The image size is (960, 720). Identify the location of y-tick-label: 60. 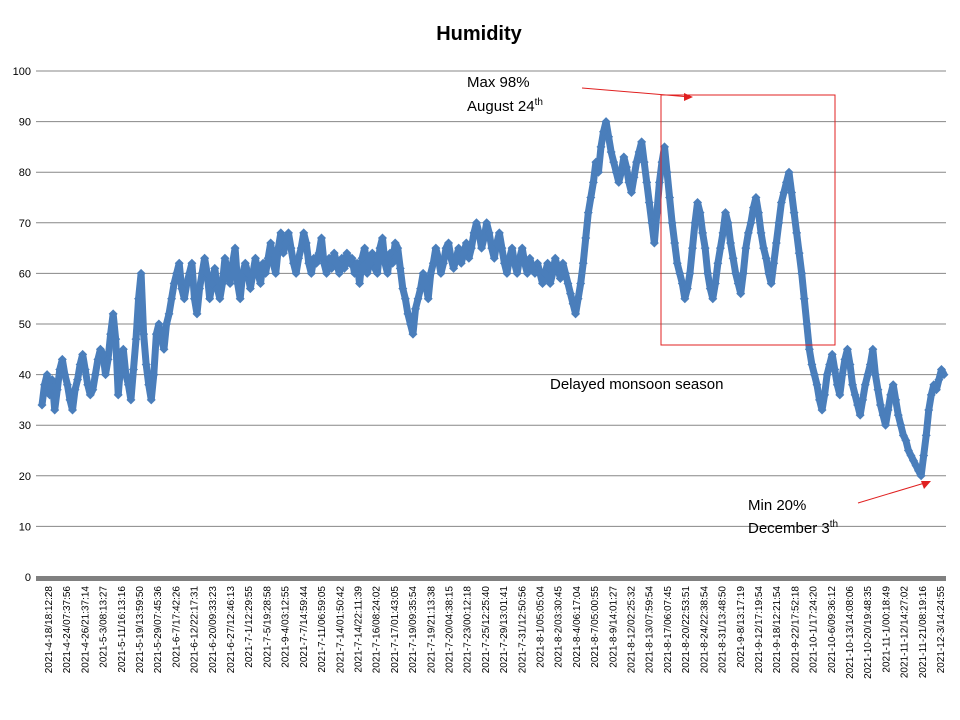
(25, 274).